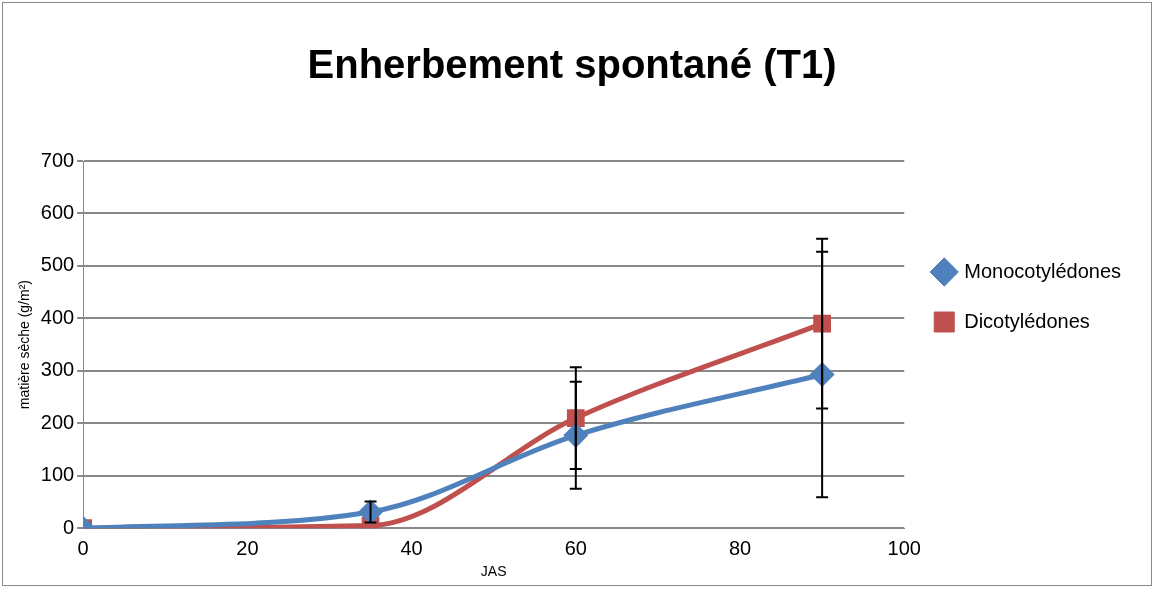 Image resolution: width=1158 pixels, height=590 pixels. Describe the element at coordinates (57, 316) in the screenshot. I see `y-tick-label: 400` at that location.